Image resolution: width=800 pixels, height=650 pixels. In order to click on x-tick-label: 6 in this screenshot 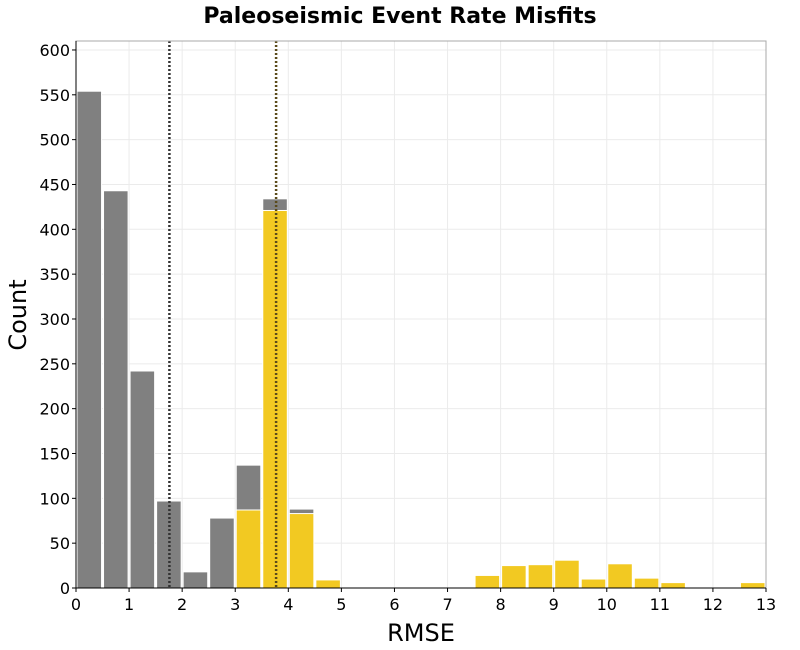, I will do `click(394, 604)`.